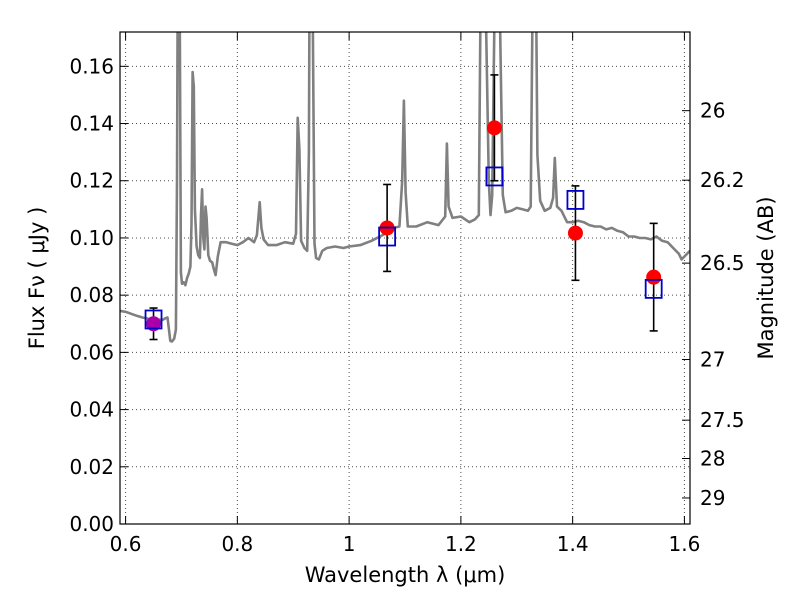 Image resolution: width=800 pixels, height=600 pixels. Describe the element at coordinates (37, 278) in the screenshot. I see `y-axis-label: Flux Fν ( μJy )` at that location.